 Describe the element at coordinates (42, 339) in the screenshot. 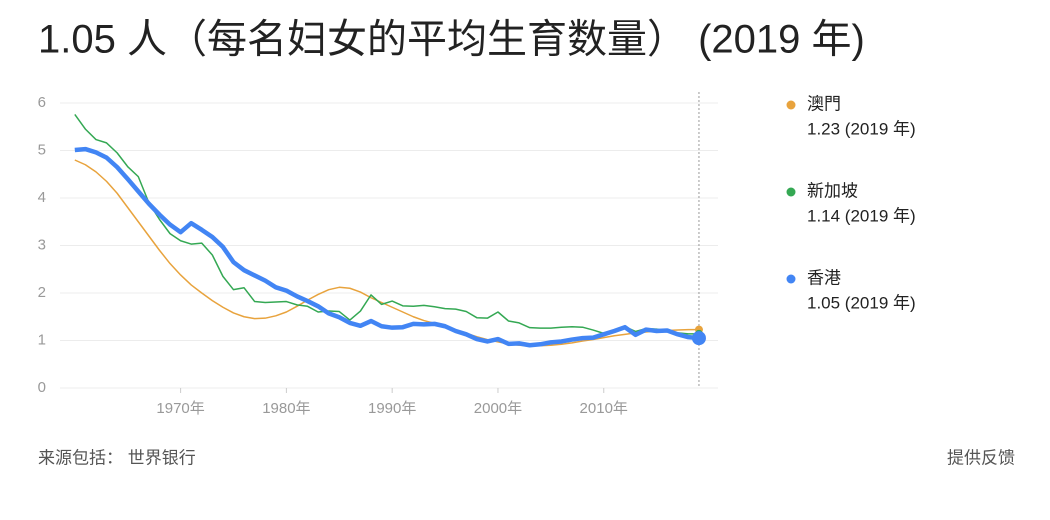

I see `y-tick-label: 1` at that location.